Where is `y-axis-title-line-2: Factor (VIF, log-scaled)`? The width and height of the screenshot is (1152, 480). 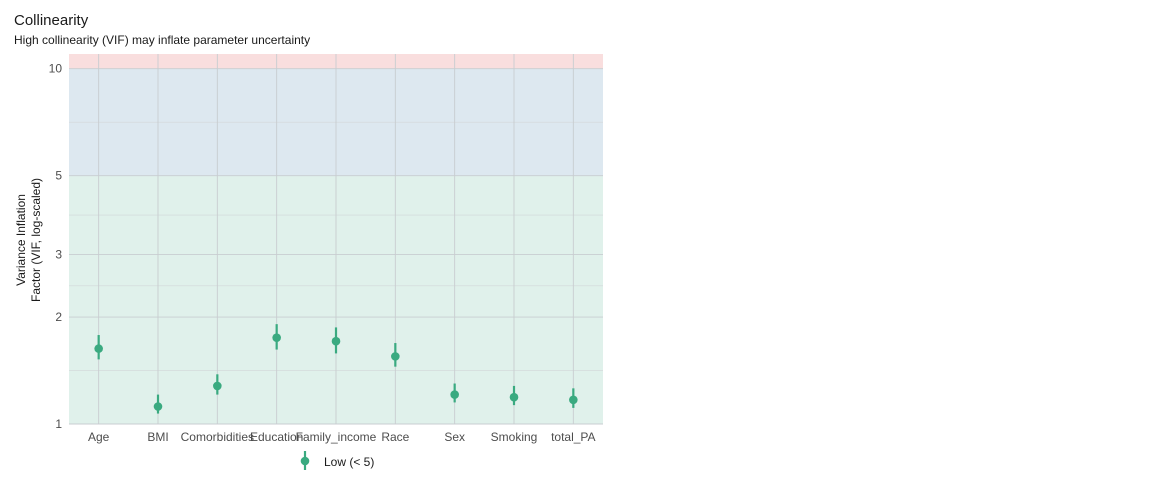 y-axis-title-line-2: Factor (VIF, log-scaled) is located at coordinates (36, 240).